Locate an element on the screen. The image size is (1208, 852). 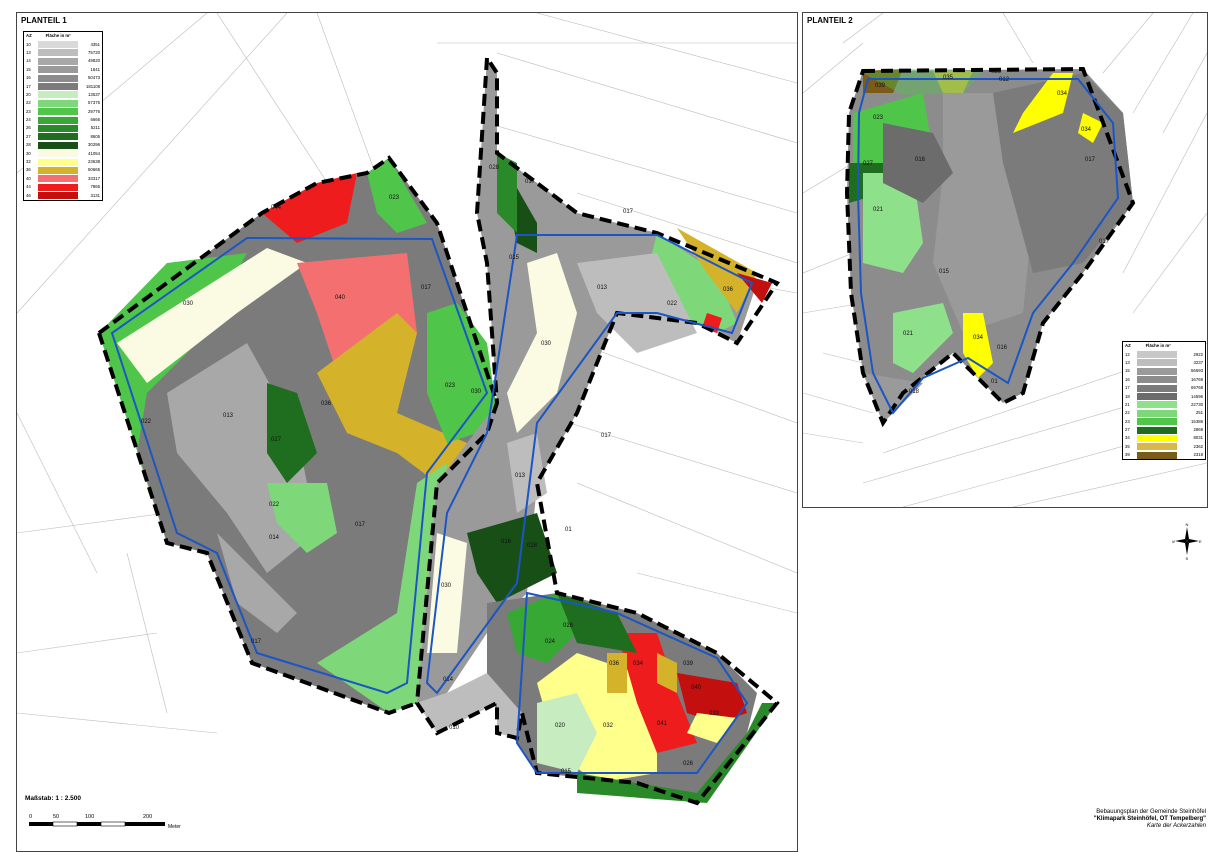
legend1-area: 7865 is located at coordinates (95, 187).